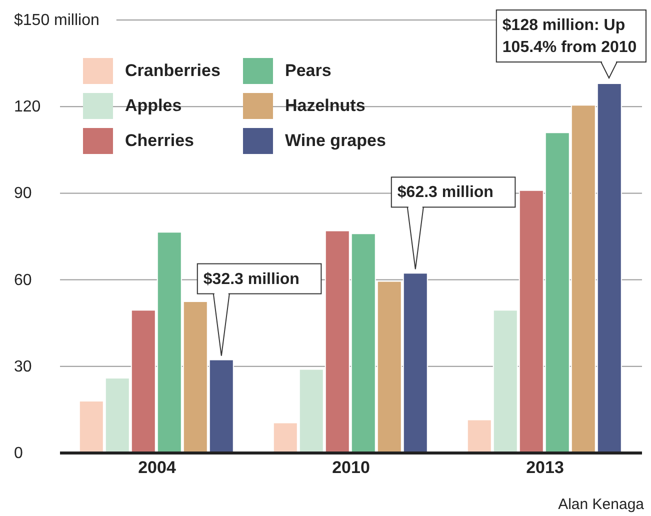 This screenshot has height=516, width=651. I want to click on y-tick-label: 0, so click(18, 453).